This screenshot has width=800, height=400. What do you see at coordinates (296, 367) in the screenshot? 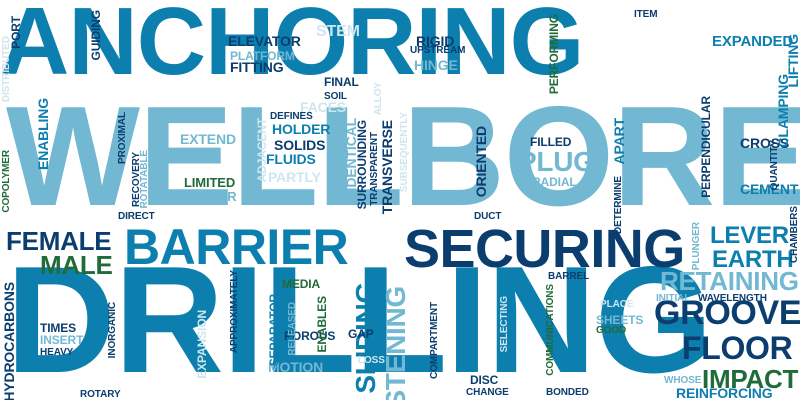
I see `word-motion: MOTION` at bounding box center [296, 367].